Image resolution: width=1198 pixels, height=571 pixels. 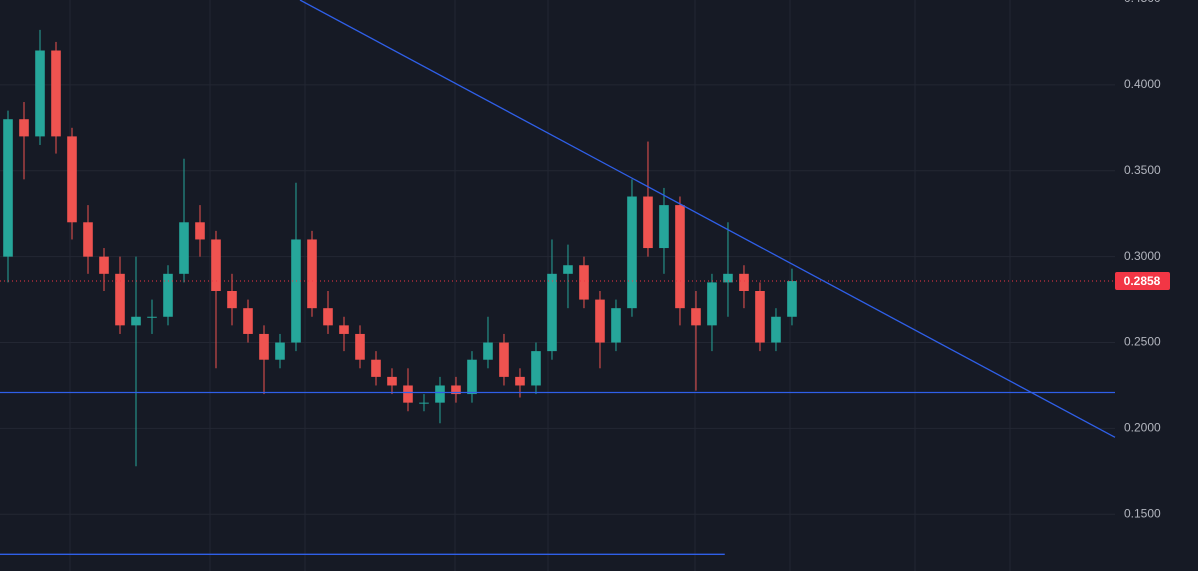 I want to click on y-tick-label: 0.2000, so click(x=1142, y=428).